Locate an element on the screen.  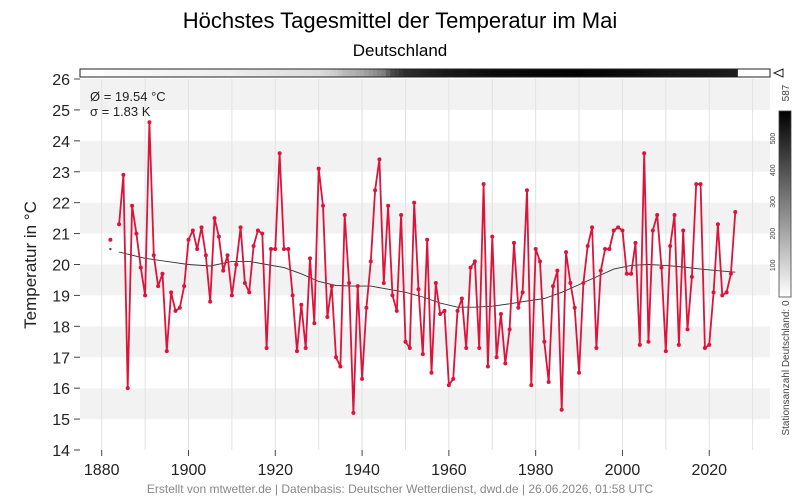
y-tick-label: 21 is located at coordinates (61, 235).